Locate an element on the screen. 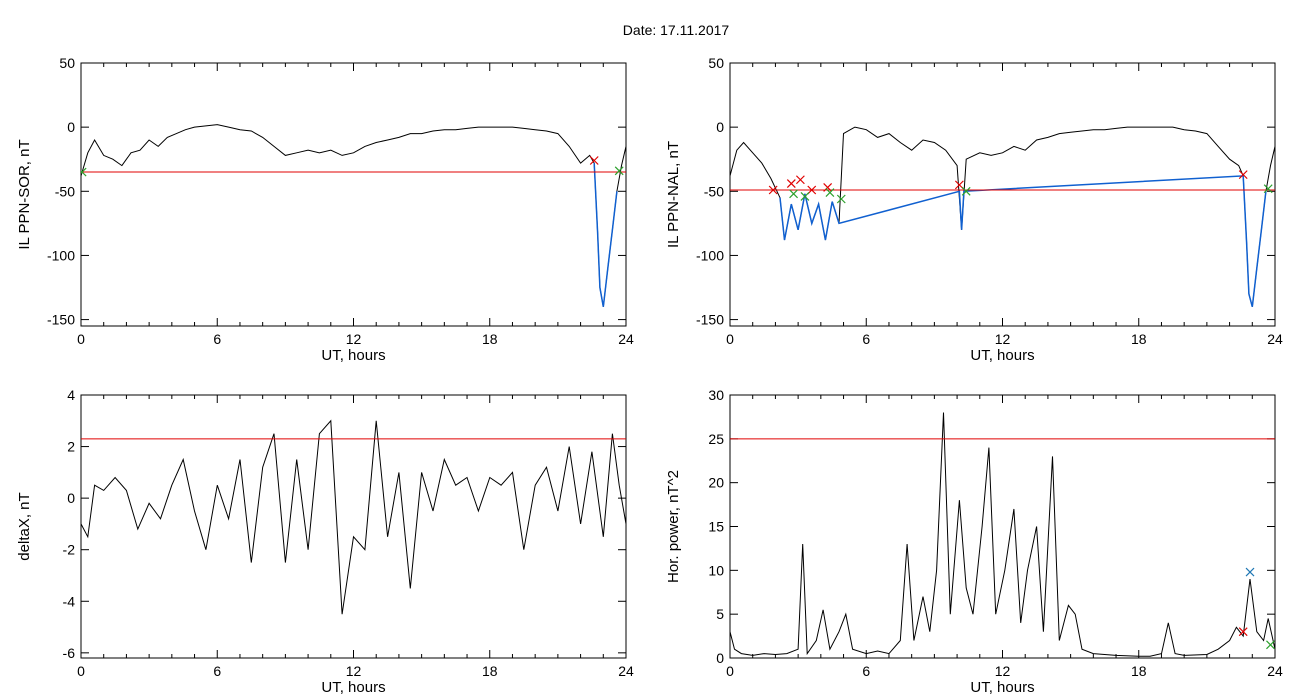 The image size is (1300, 700). y-axis-label: Hor. power, nT^2 is located at coordinates (673, 526).